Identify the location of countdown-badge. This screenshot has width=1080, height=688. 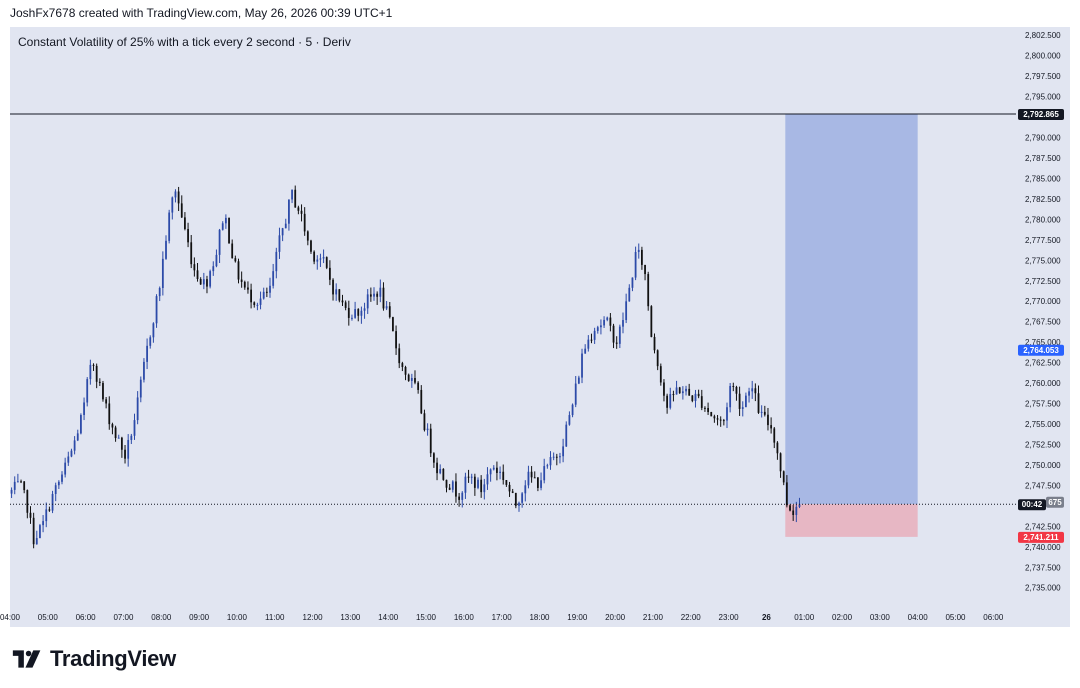
(1032, 505).